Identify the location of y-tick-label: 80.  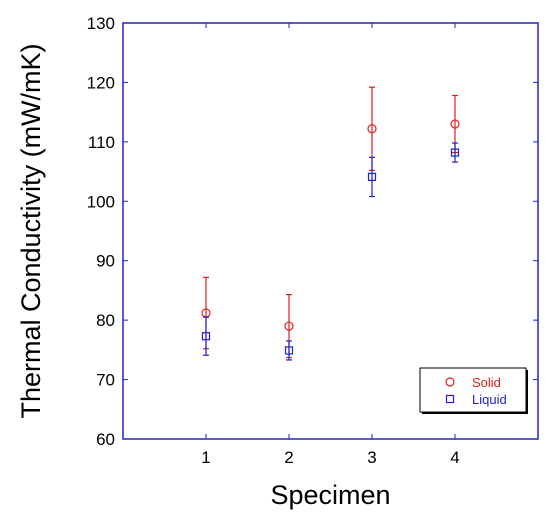
(105, 320).